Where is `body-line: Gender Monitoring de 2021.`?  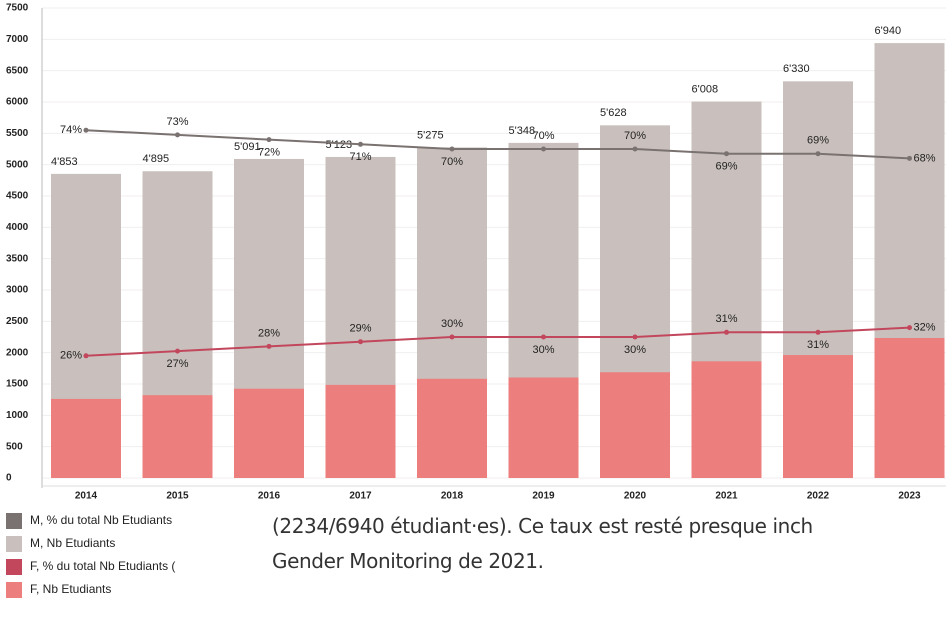
body-line: Gender Monitoring de 2021. is located at coordinates (408, 561).